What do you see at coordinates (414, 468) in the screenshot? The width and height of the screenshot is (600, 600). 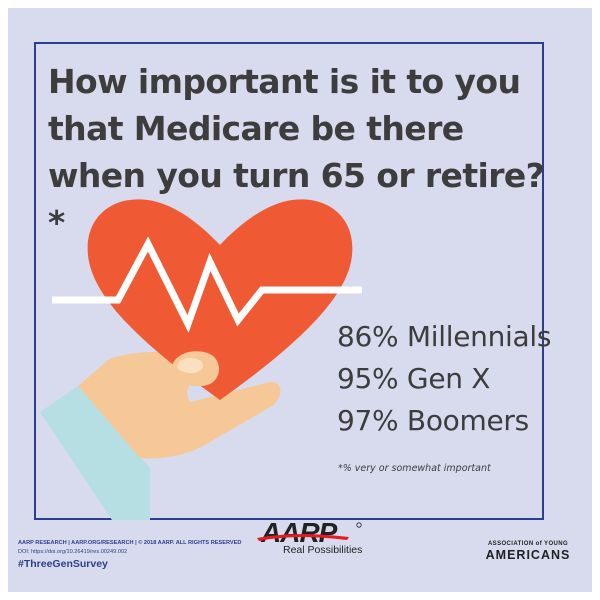 I see `footnote: *% very or somewhat important` at bounding box center [414, 468].